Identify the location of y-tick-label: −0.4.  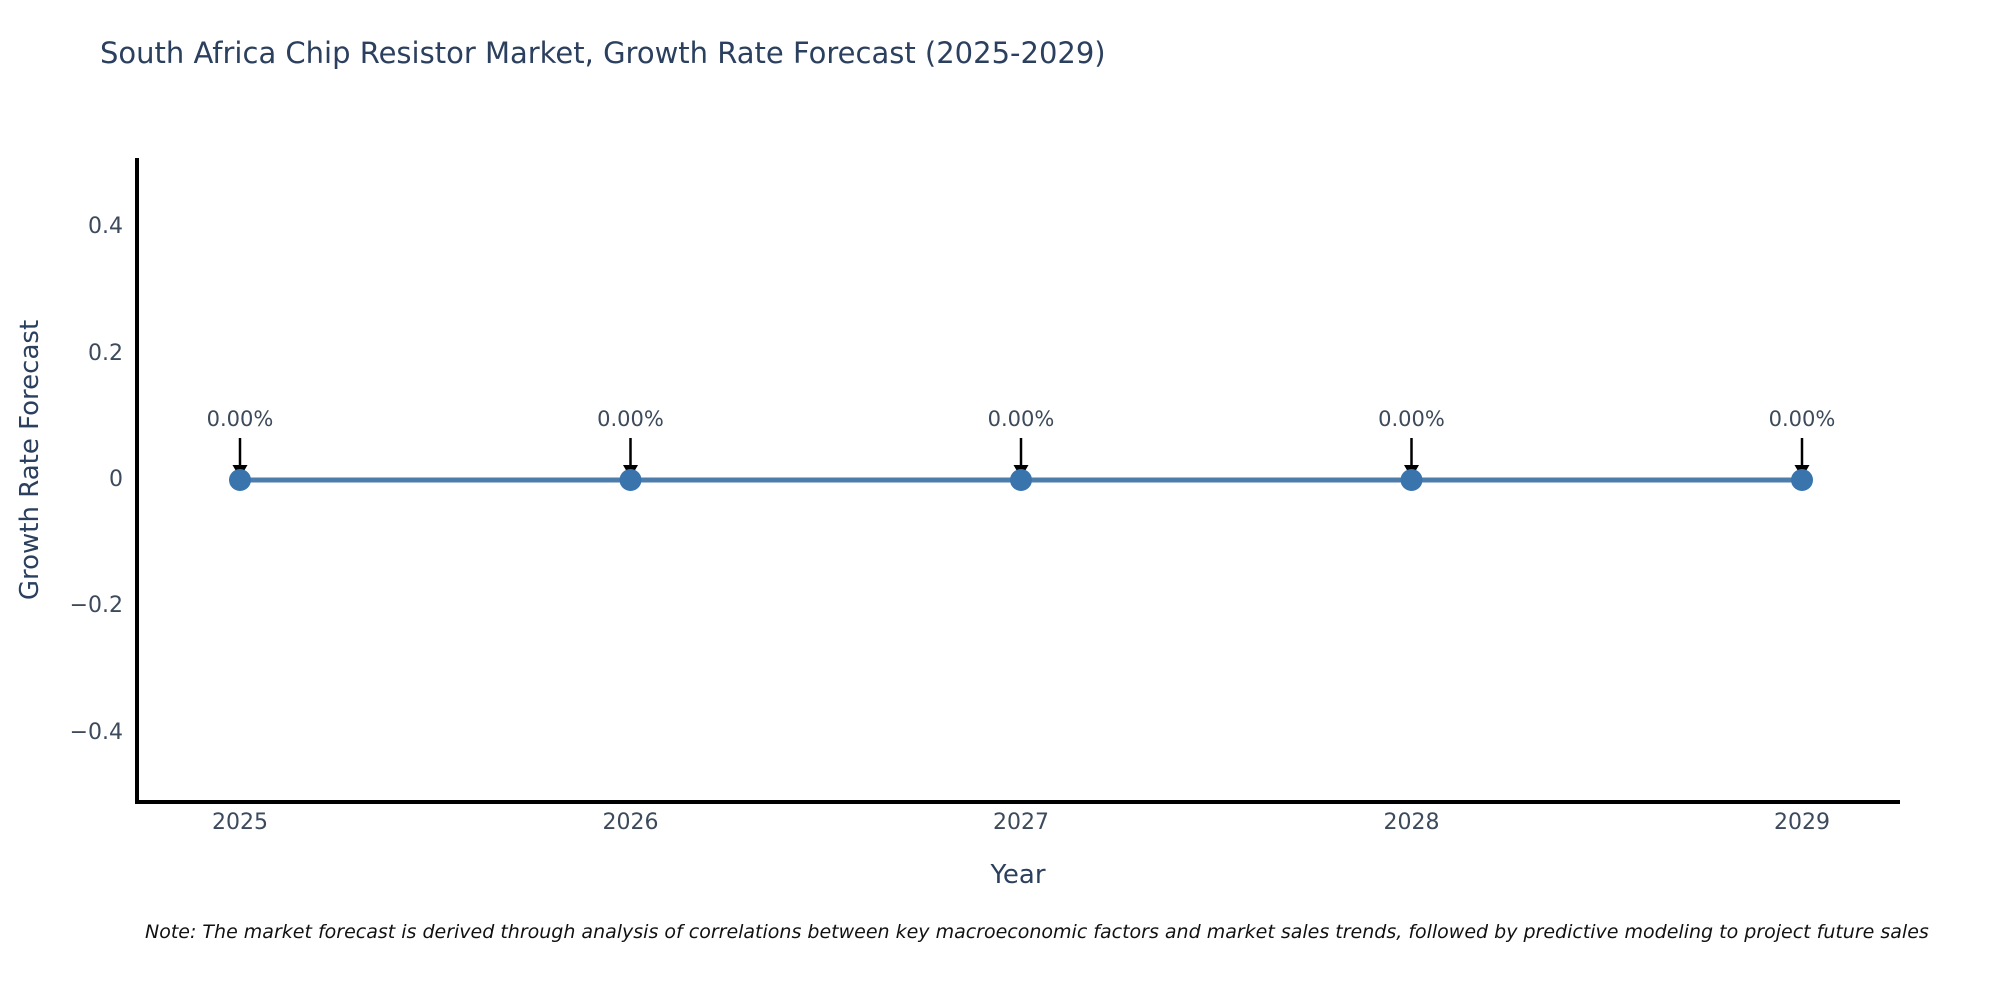
(96, 732).